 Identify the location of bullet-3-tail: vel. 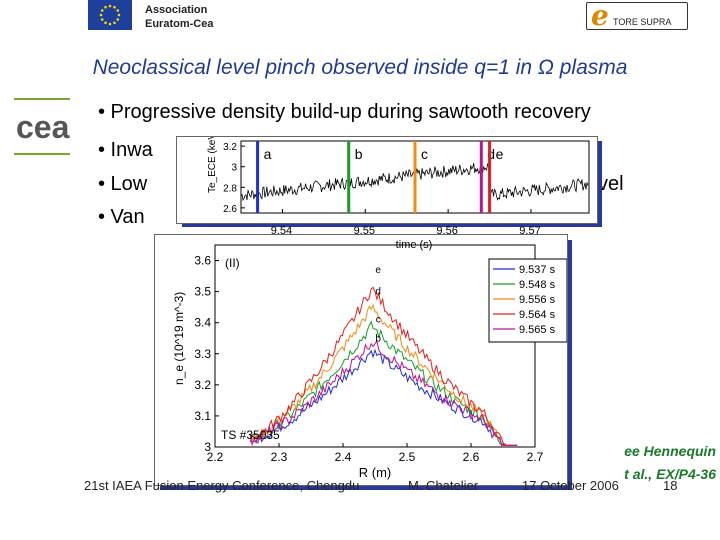
(611, 184).